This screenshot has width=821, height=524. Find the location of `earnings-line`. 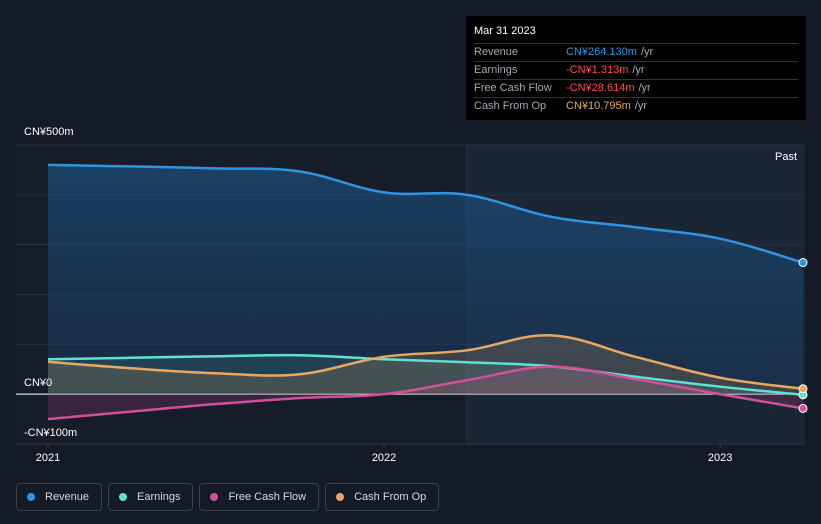

earnings-line is located at coordinates (425, 375).